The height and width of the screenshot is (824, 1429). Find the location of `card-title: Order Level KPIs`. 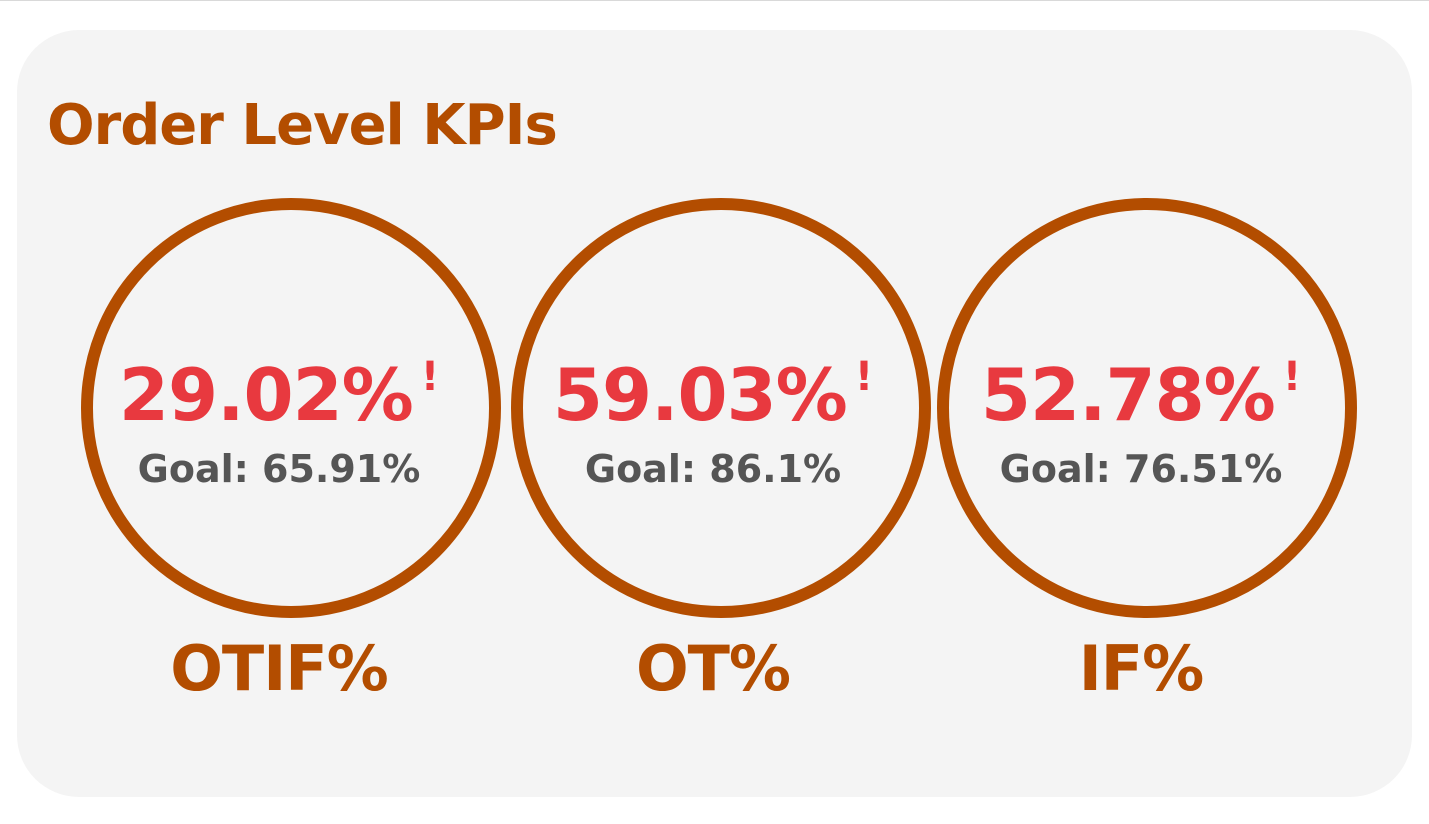

card-title: Order Level KPIs is located at coordinates (302, 125).